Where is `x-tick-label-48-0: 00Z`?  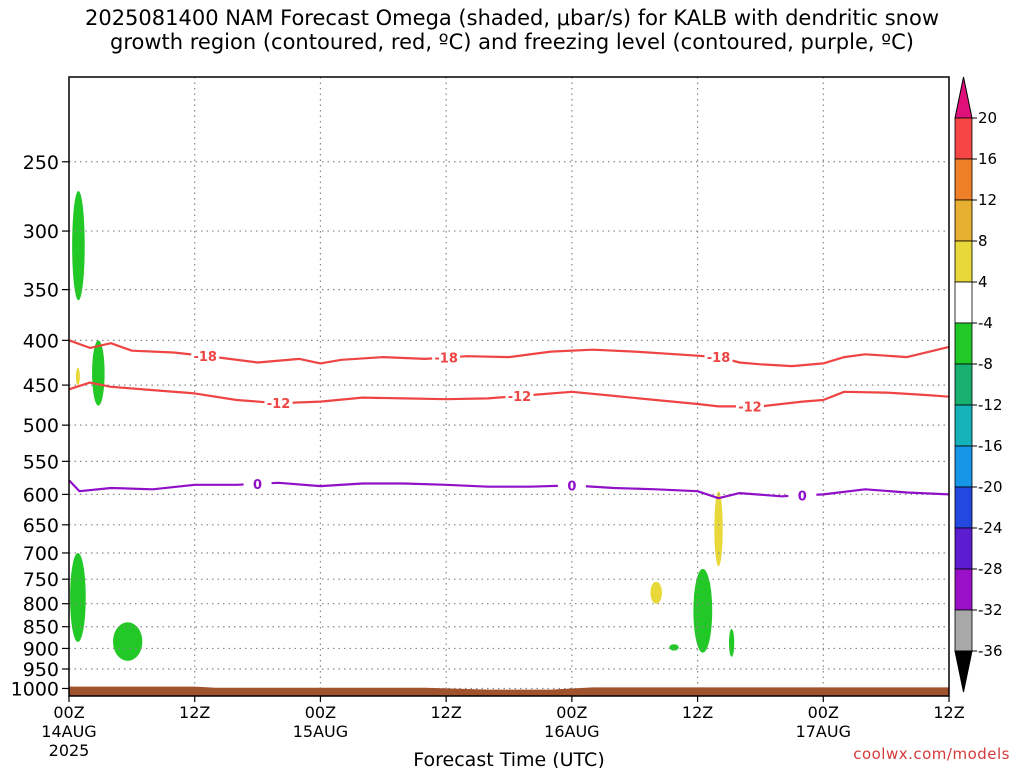
x-tick-label-48-0: 00Z is located at coordinates (571, 712).